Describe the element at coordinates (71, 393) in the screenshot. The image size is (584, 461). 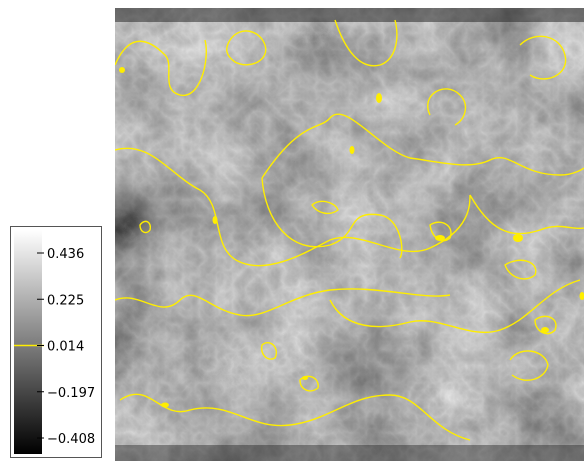
I see `colorbar-tick-label: −0.197` at that location.